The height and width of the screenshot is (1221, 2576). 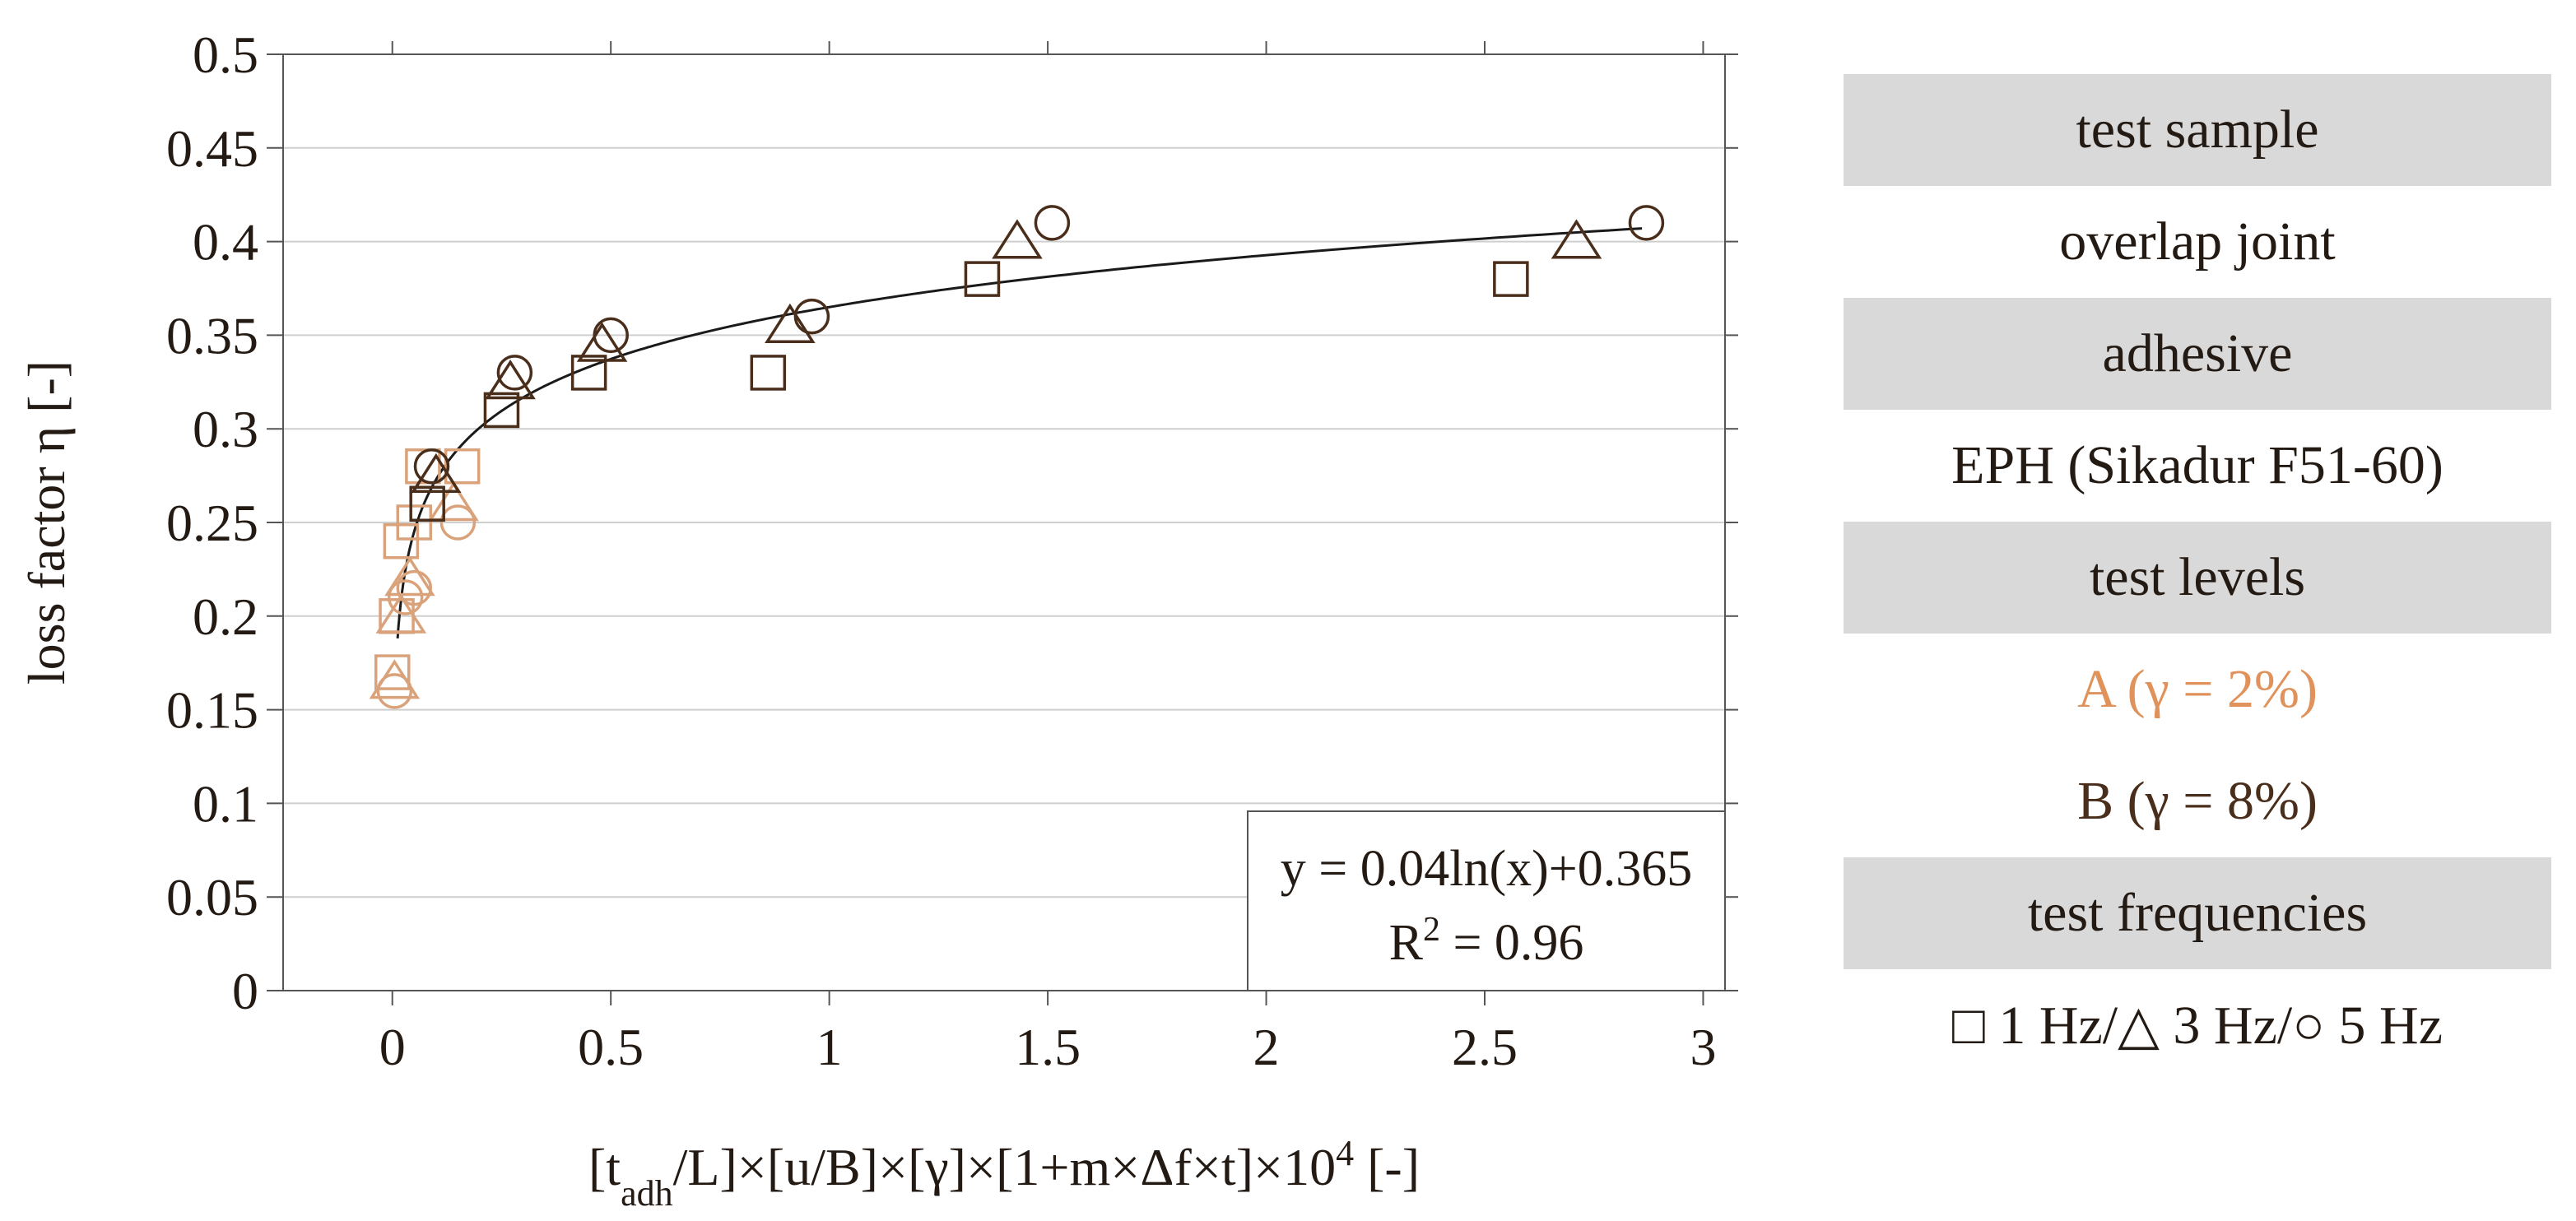 What do you see at coordinates (1387, 1167) in the screenshot?
I see `x-axis-label-part: [-]` at bounding box center [1387, 1167].